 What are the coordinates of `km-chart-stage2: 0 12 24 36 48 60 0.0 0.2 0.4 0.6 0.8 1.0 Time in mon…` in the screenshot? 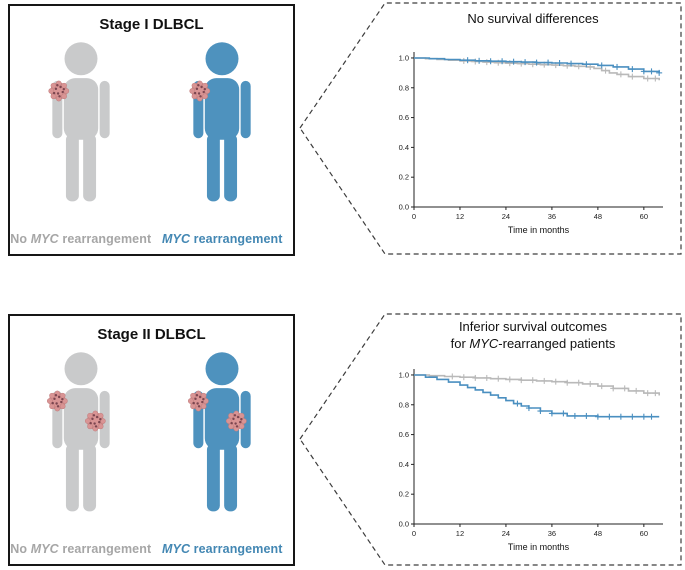 It's located at (531, 460).